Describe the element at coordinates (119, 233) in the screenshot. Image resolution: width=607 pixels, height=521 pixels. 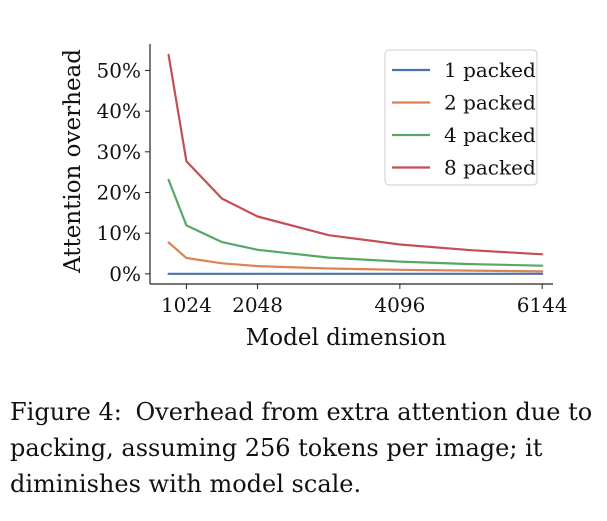
I see `y-tick-label: 10%` at that location.